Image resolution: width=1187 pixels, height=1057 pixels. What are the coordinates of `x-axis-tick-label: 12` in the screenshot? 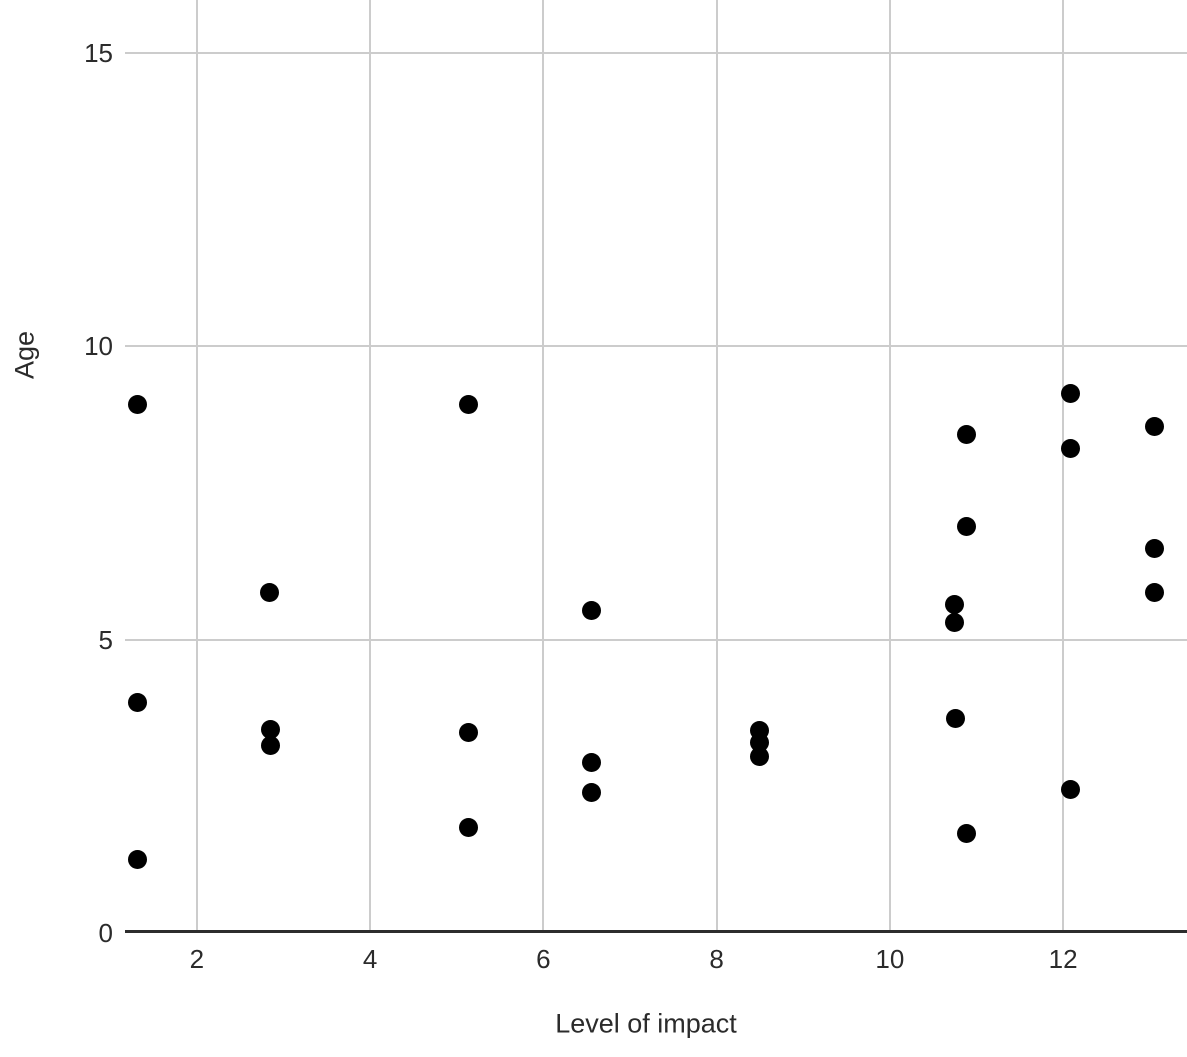 It's located at (1063, 959).